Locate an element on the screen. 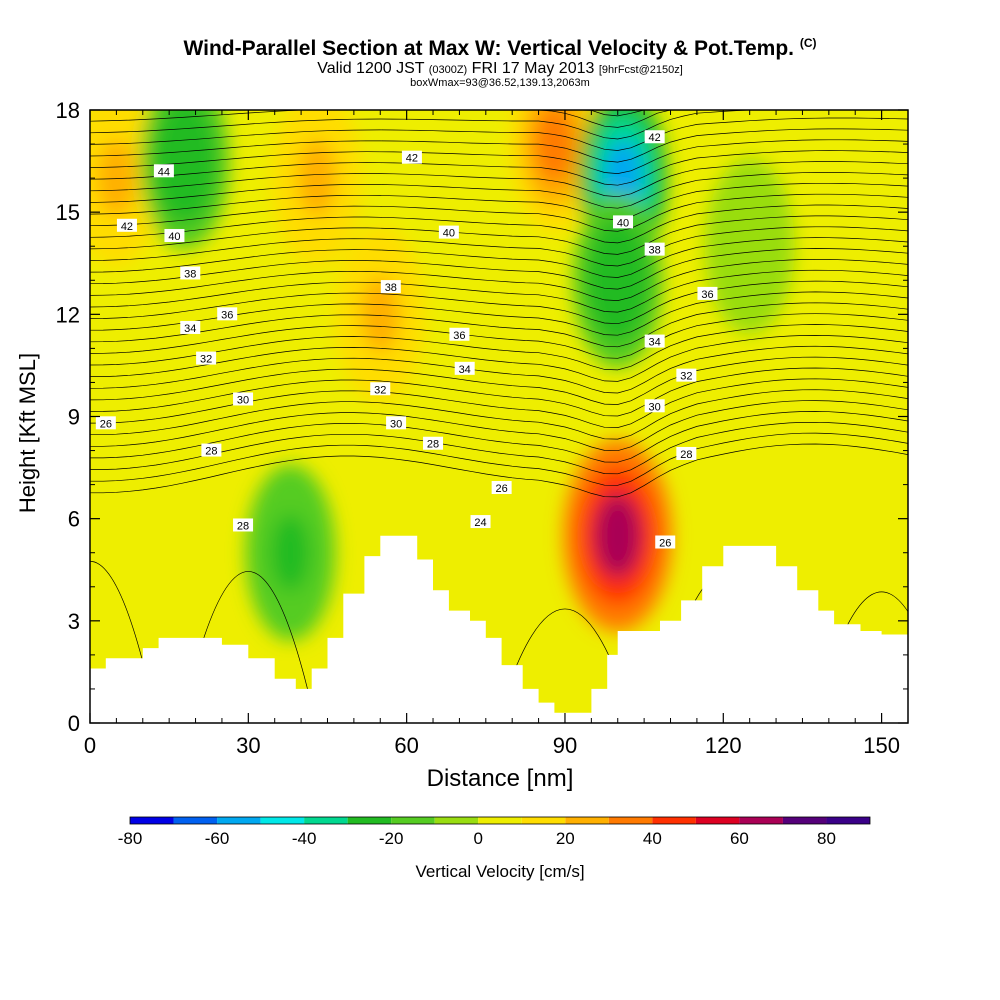  x-tick-label: 150 is located at coordinates (881, 745).